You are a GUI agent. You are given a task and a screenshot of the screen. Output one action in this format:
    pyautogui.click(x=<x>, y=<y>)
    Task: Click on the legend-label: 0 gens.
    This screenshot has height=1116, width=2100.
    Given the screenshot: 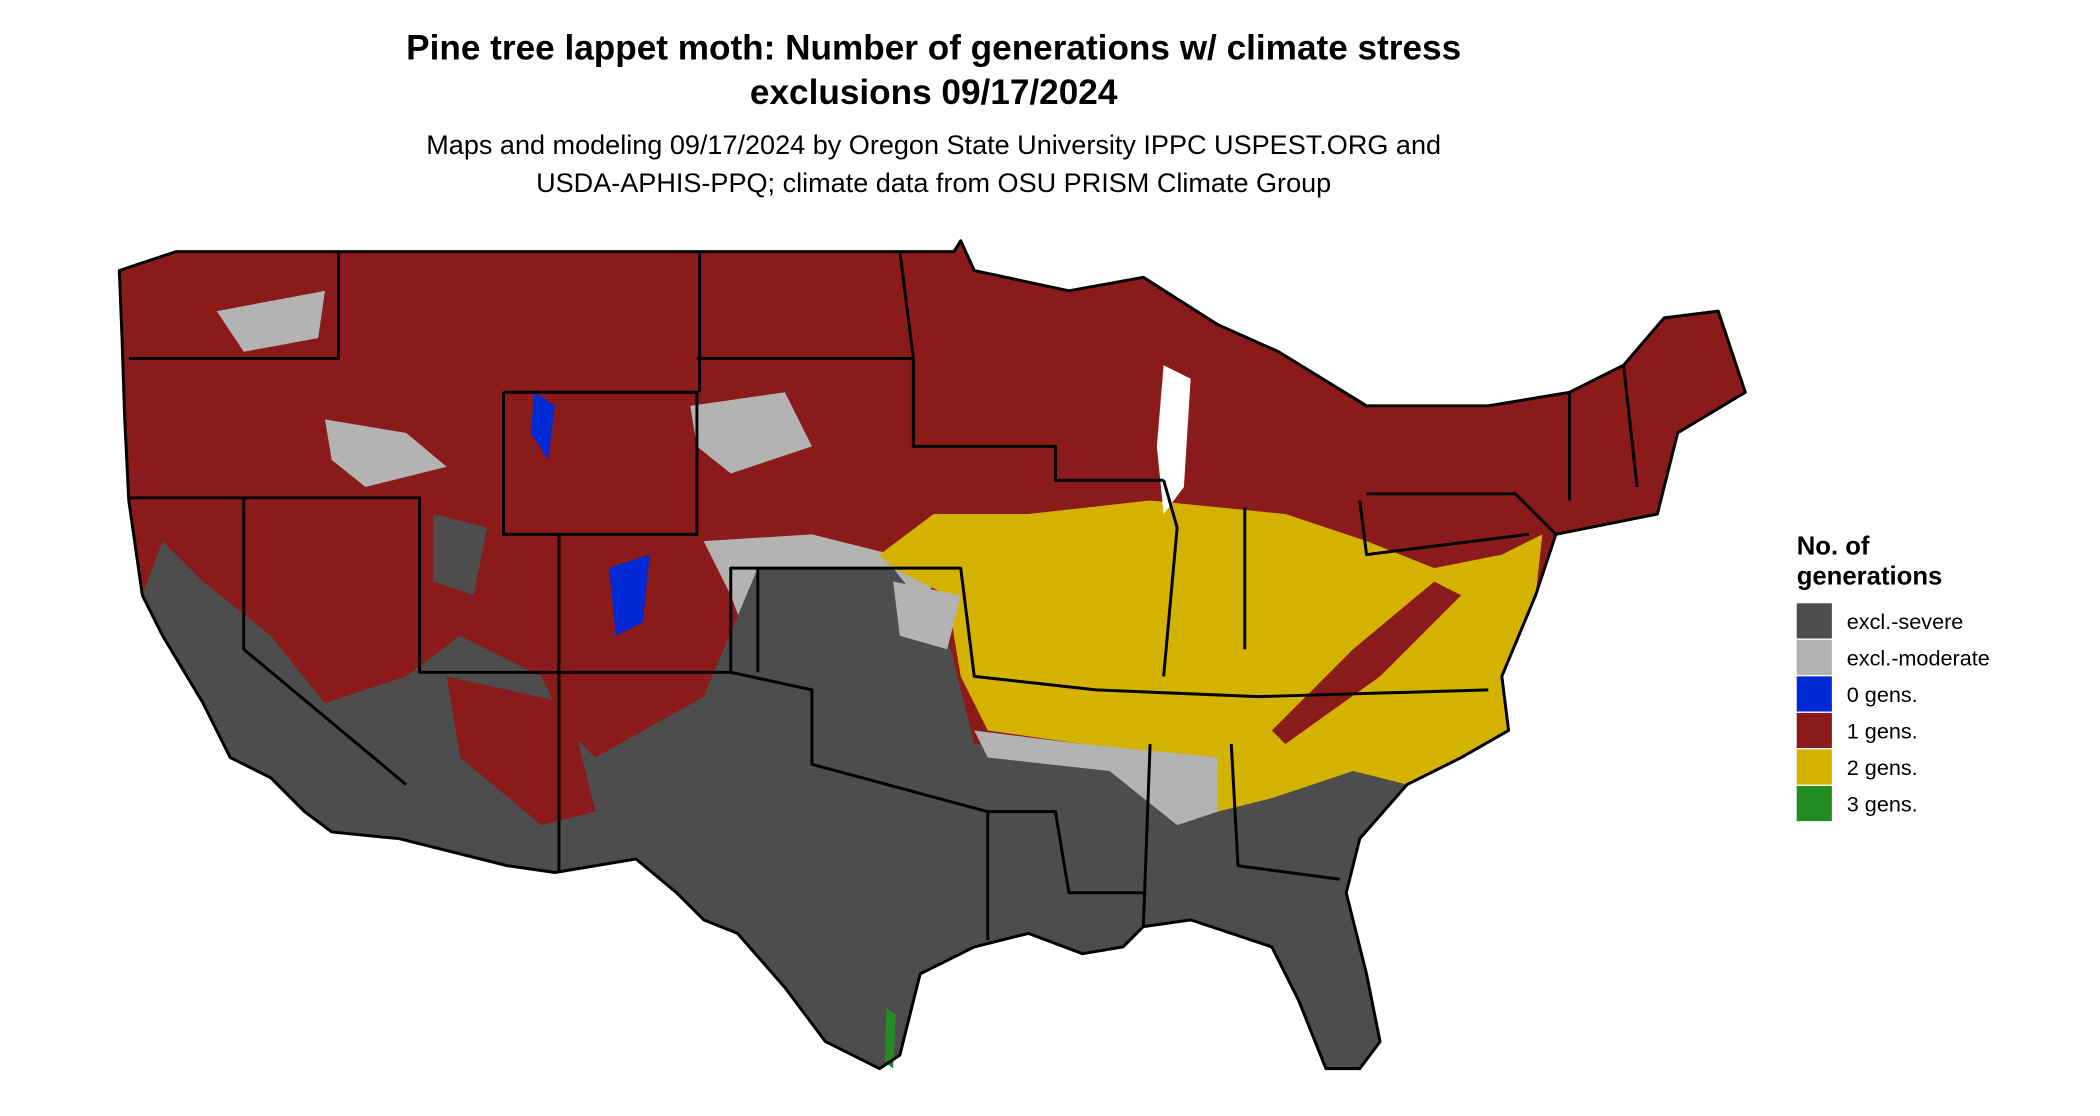 What is the action you would take?
    pyautogui.click(x=1882, y=694)
    